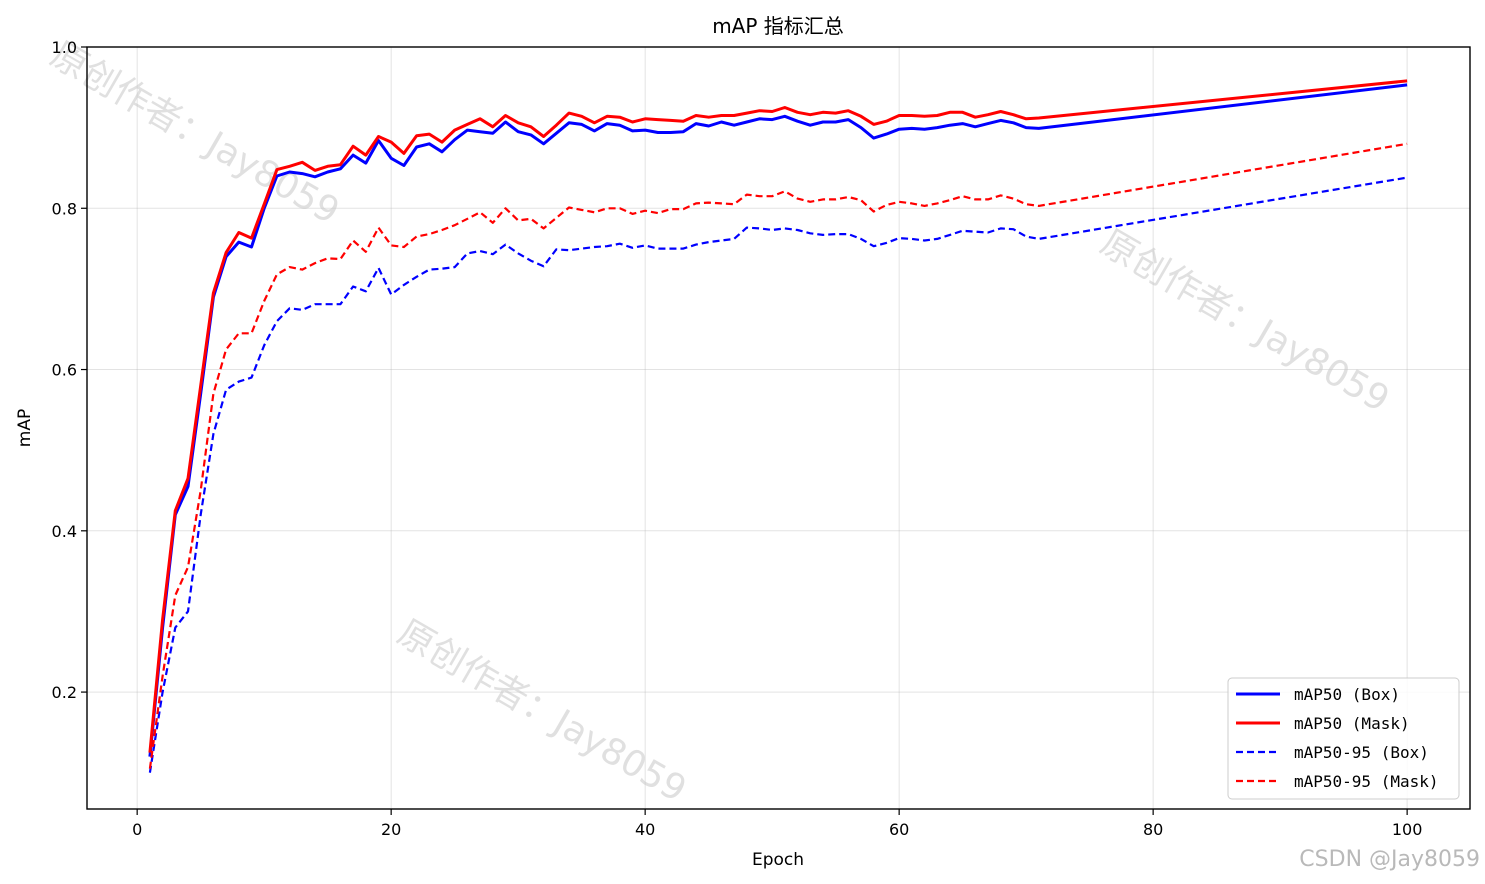  I want to click on y-axis-ticks: 0.2 0.4 0.6 0.8 1.0, so click(69, 370).